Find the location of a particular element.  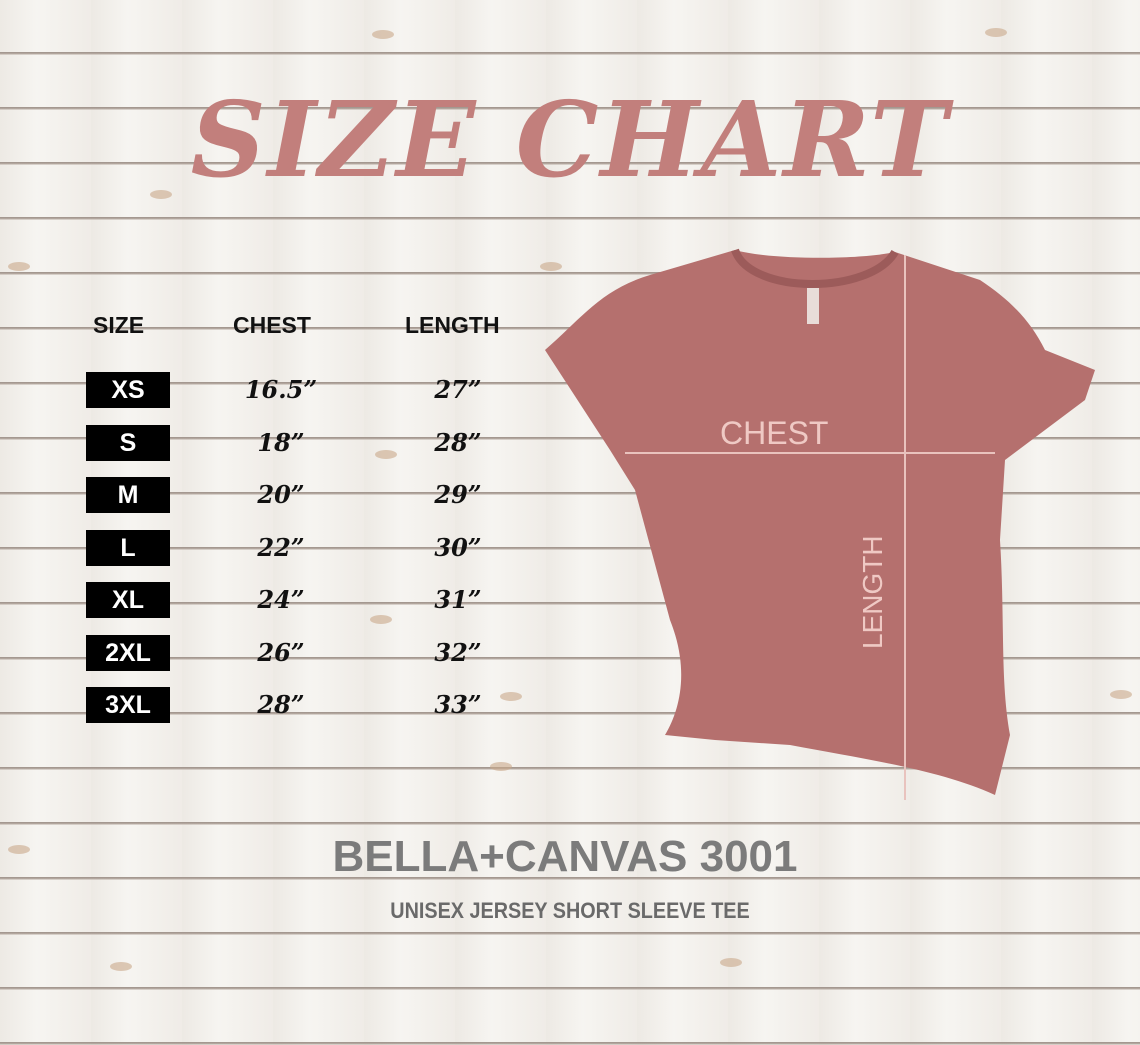

length-value: 33” is located at coordinates (458, 704).